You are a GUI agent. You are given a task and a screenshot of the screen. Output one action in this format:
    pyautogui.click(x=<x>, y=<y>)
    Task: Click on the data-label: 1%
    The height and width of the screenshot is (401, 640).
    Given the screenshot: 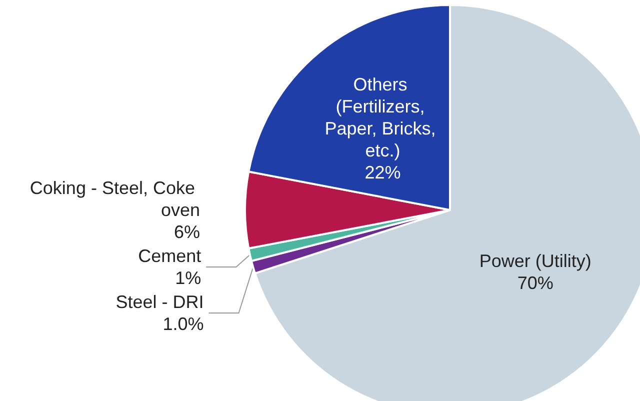 What is the action you would take?
    pyautogui.click(x=188, y=278)
    